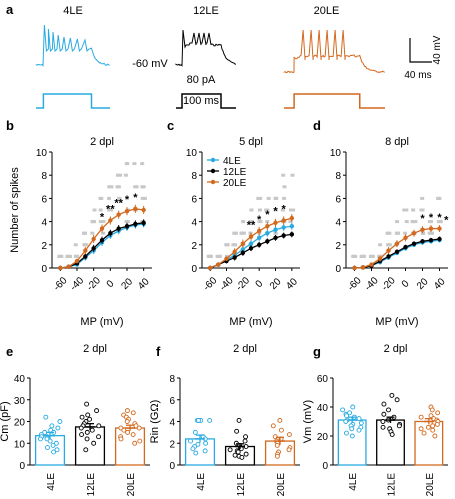 Image resolution: width=455 pixels, height=499 pixels. I want to click on legend-label-12le: 12LE, so click(235, 172).